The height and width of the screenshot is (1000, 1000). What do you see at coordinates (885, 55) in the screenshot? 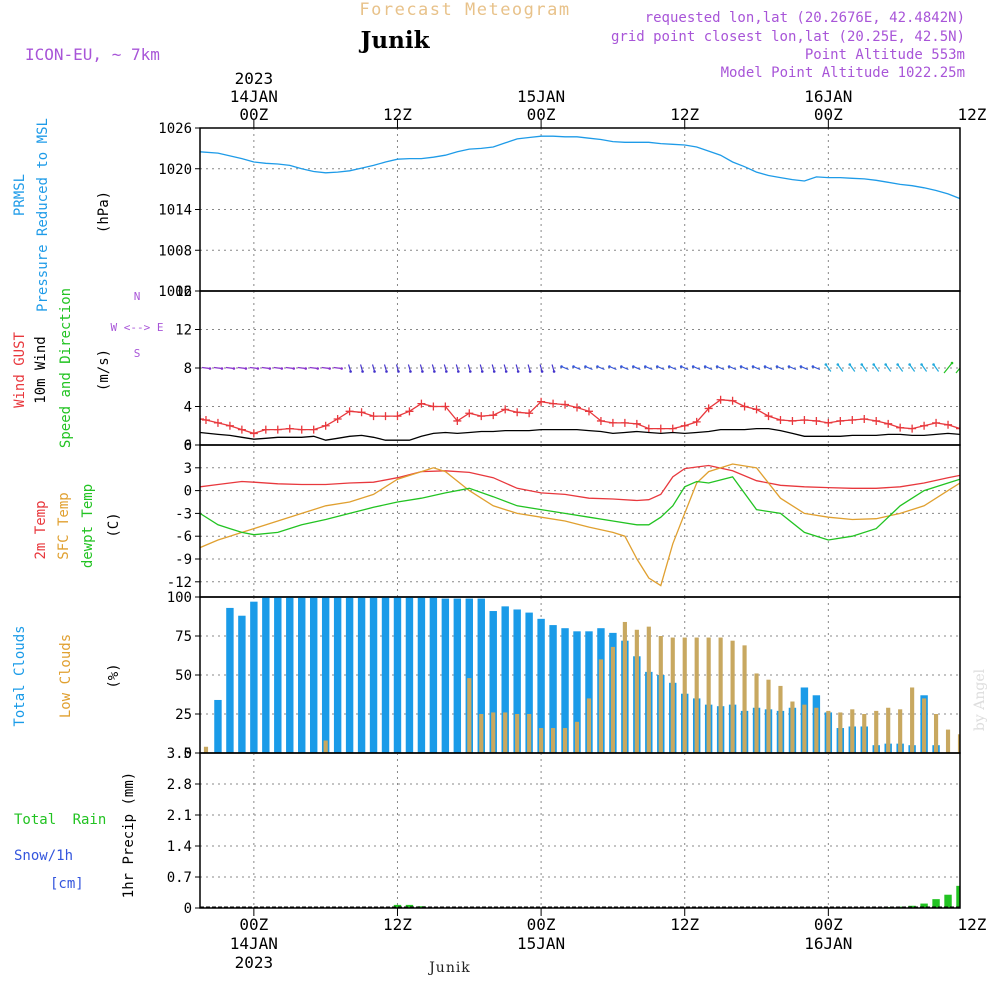
I see `point-altitude: Point Altitude 553m` at bounding box center [885, 55].